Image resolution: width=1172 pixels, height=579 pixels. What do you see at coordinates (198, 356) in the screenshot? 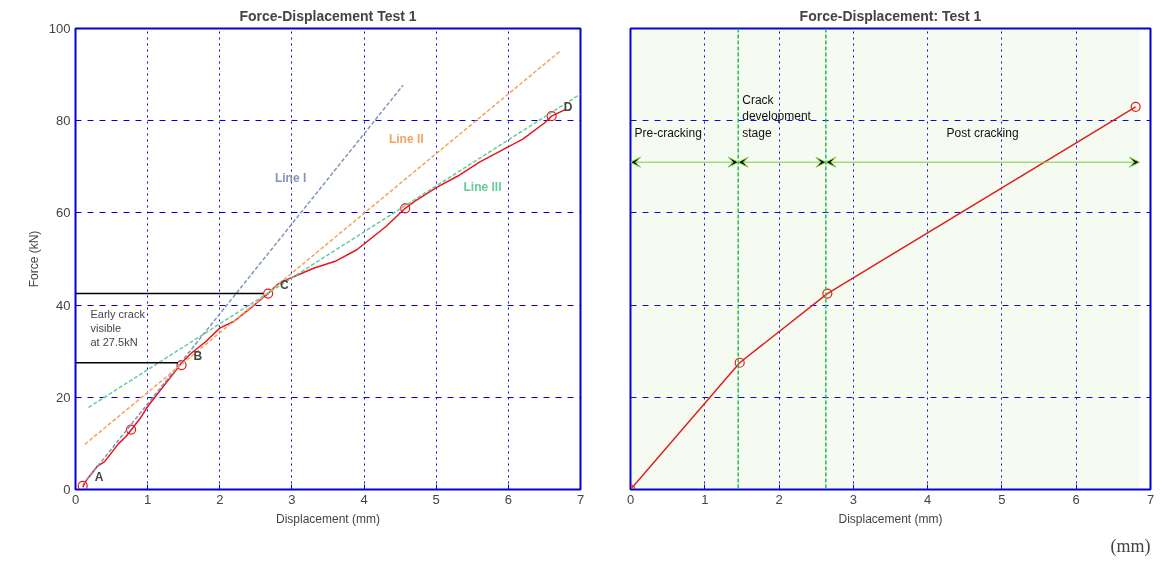
I see `annotation: B` at bounding box center [198, 356].